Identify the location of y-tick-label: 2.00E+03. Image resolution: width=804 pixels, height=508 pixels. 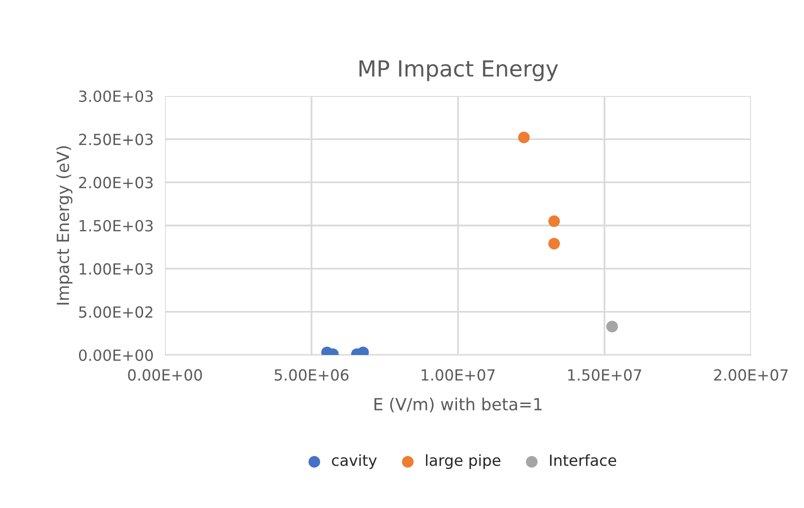
(116, 182).